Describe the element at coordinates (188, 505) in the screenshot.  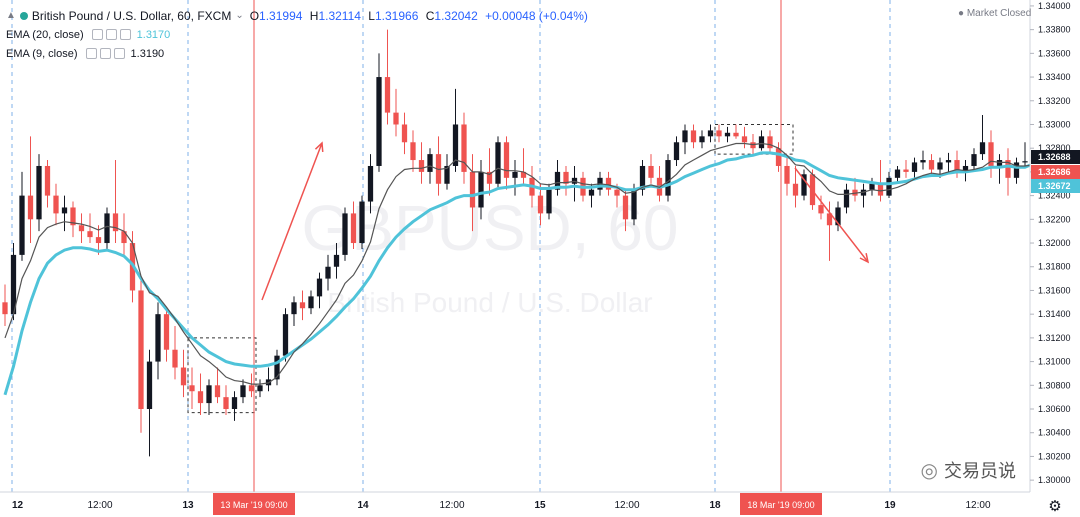
I see `time-tick-label: 13` at that location.